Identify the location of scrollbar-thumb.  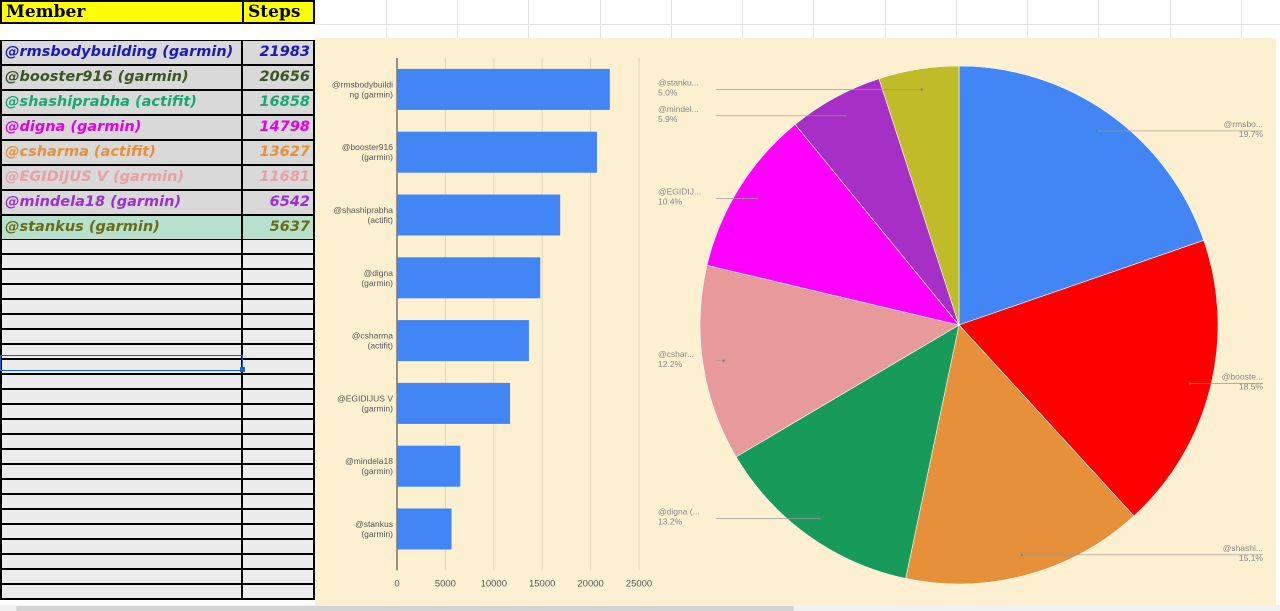
(405, 608).